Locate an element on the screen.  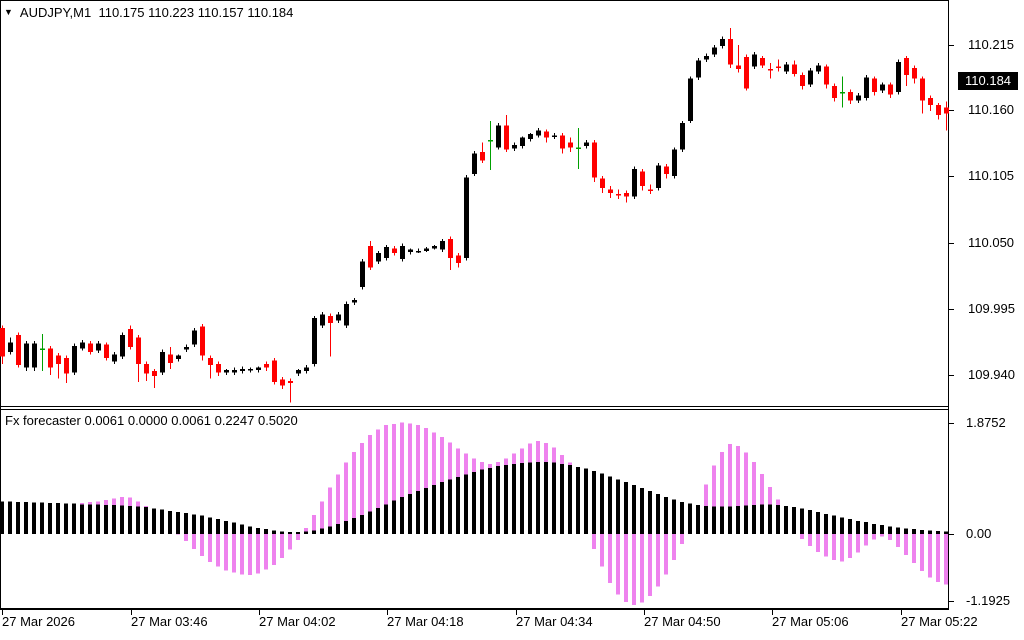
indicator-axis-label: -1.1925 is located at coordinates (988, 600).